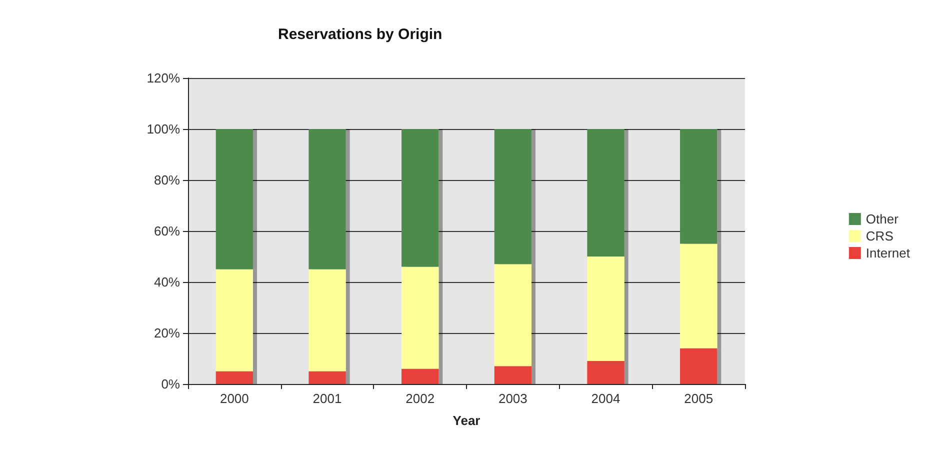  Describe the element at coordinates (163, 129) in the screenshot. I see `y-tick-label: 100%` at that location.